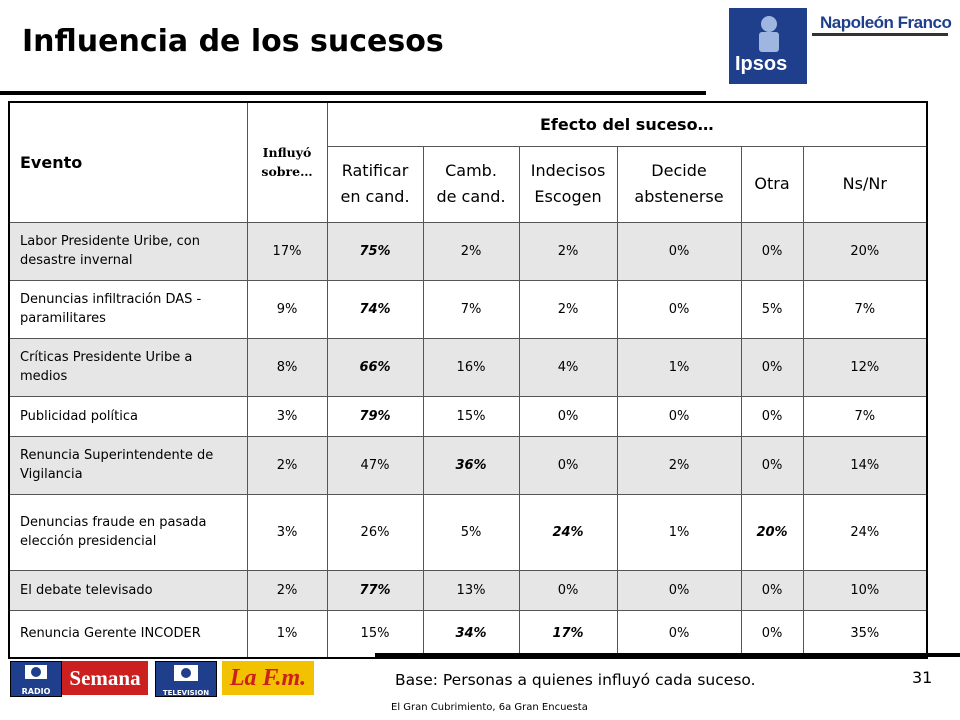 The width and height of the screenshot is (960, 720). I want to click on page-title: Influencia de los sucesos, so click(233, 41).